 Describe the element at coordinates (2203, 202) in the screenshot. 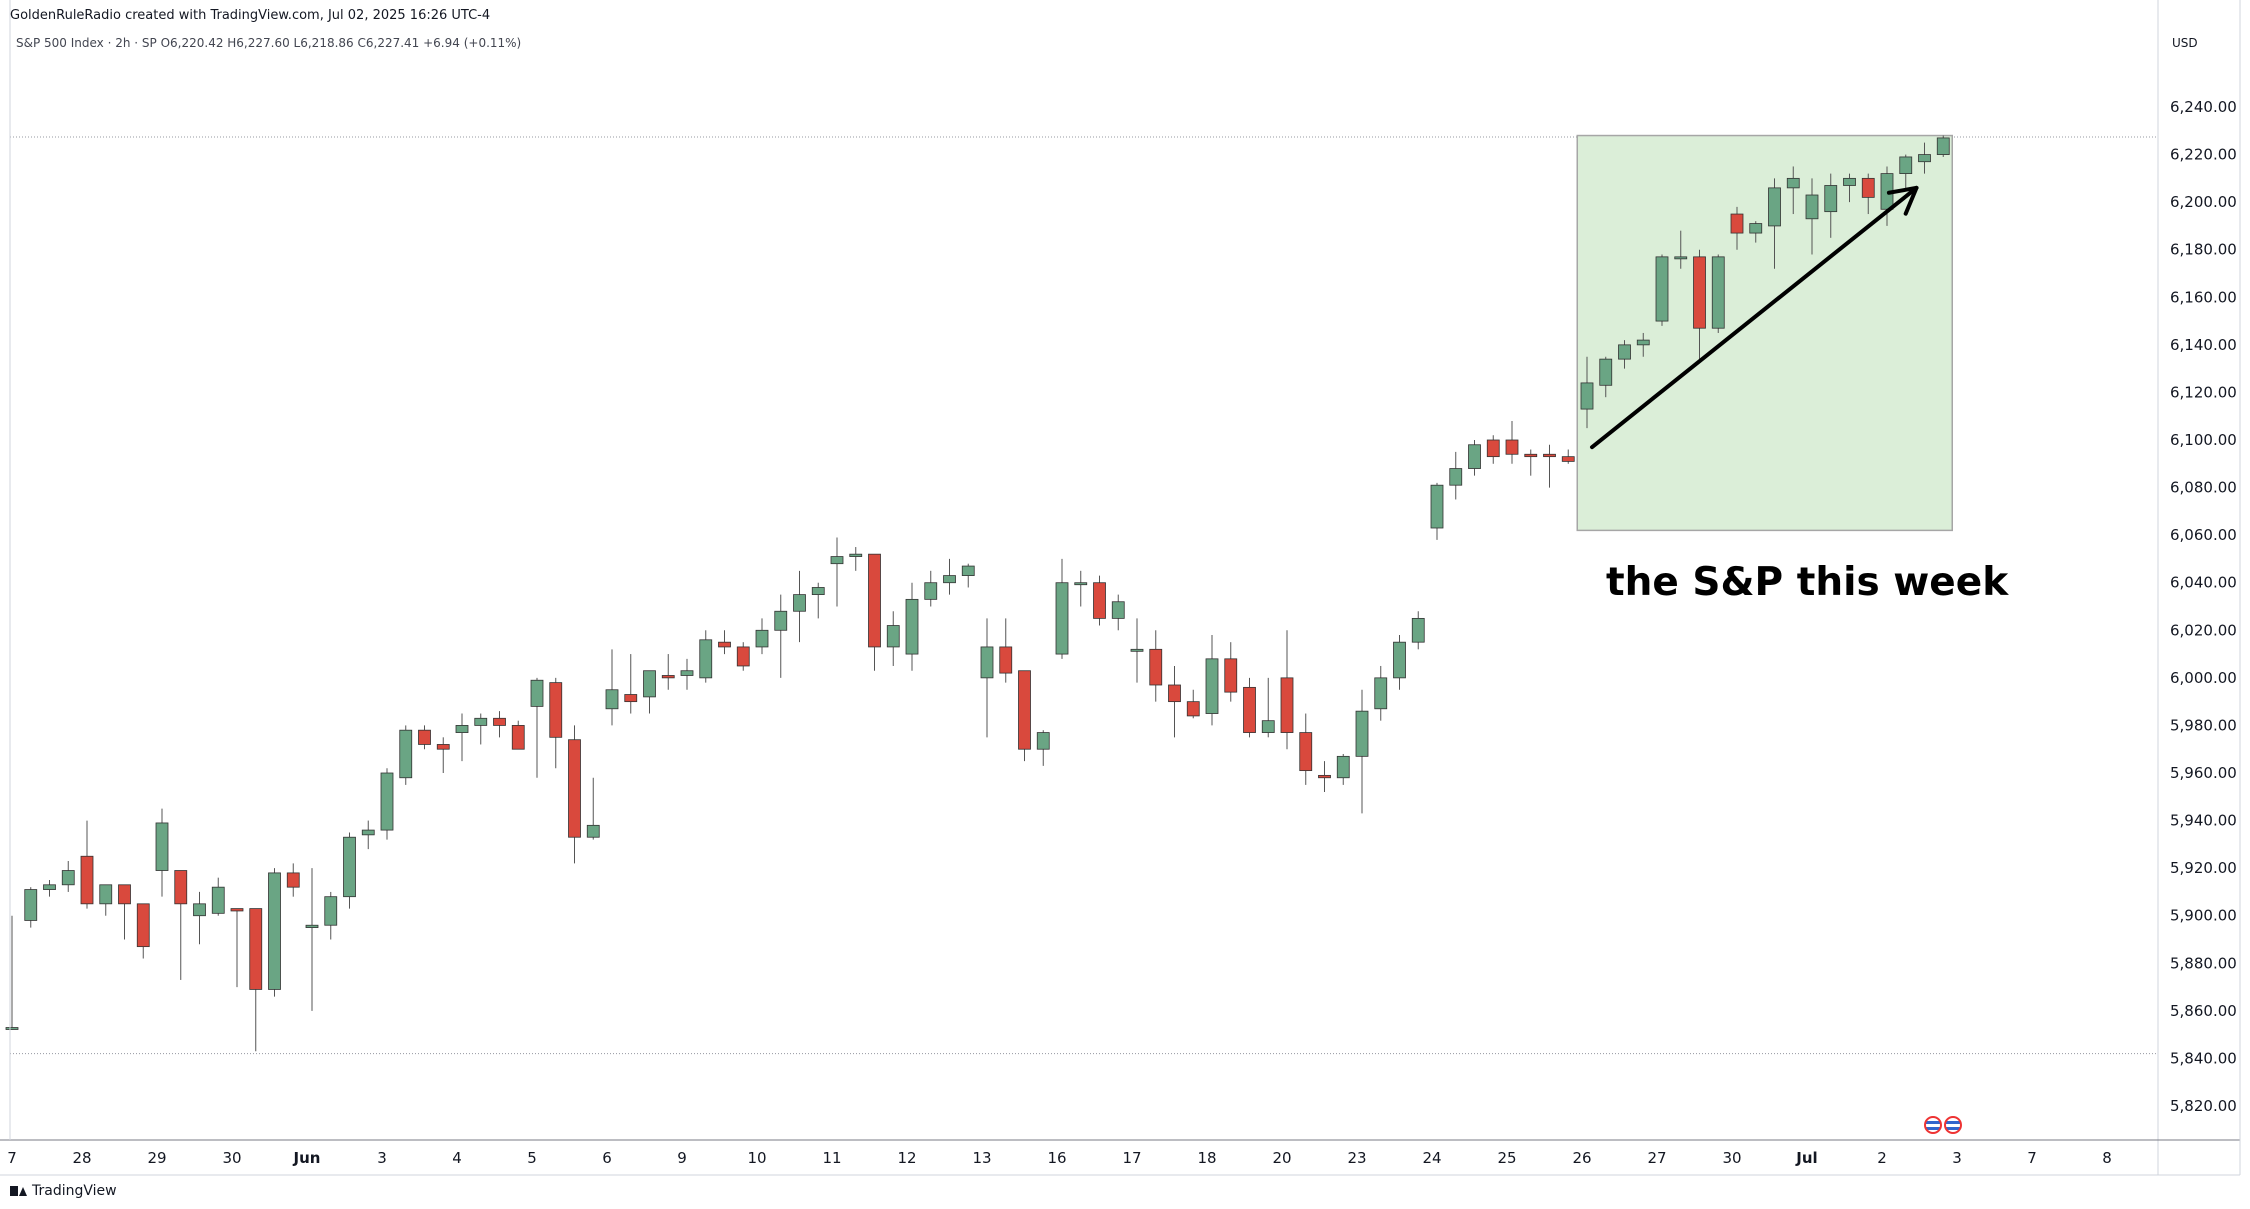

I see `y-tick-label: 6,200.00` at that location.